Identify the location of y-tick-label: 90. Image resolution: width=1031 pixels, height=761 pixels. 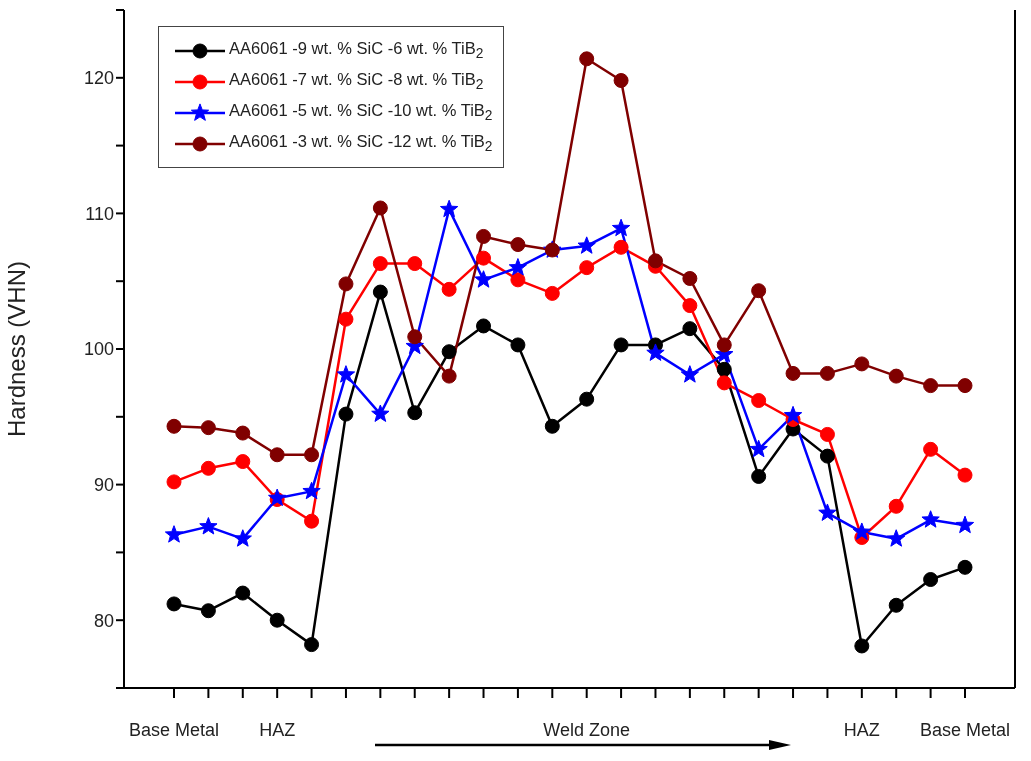
(103, 484).